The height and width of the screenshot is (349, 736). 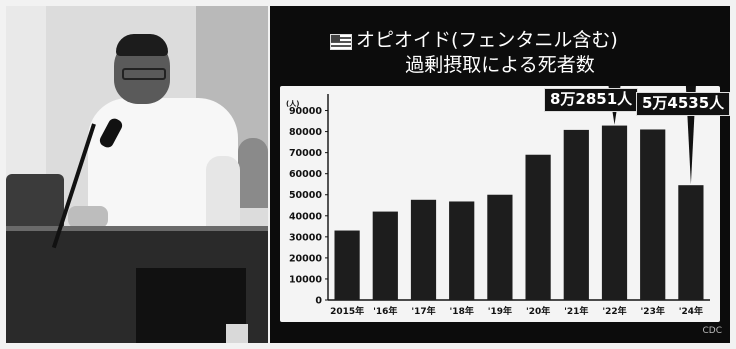 I want to click on x-tick-label: '20年, so click(x=538, y=311).